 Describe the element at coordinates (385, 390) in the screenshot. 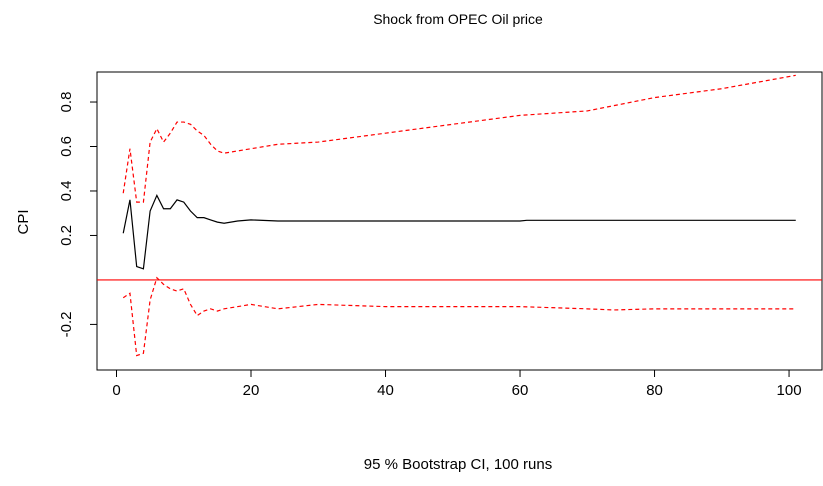

I see `x-tick-label: 40` at that location.